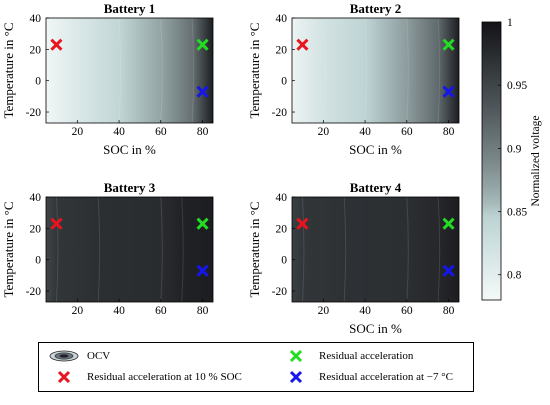 This screenshot has height=405, width=550. Describe the element at coordinates (491, 161) in the screenshot. I see `colorbar-gradient` at that location.